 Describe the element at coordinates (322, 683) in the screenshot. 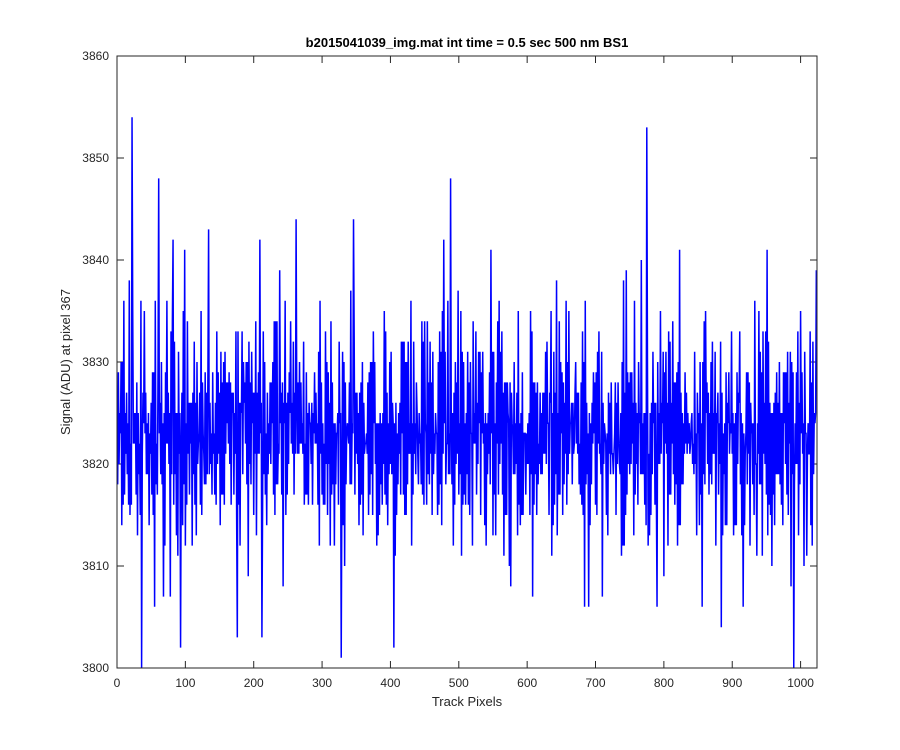

I see `x-tick-label: 300` at that location.